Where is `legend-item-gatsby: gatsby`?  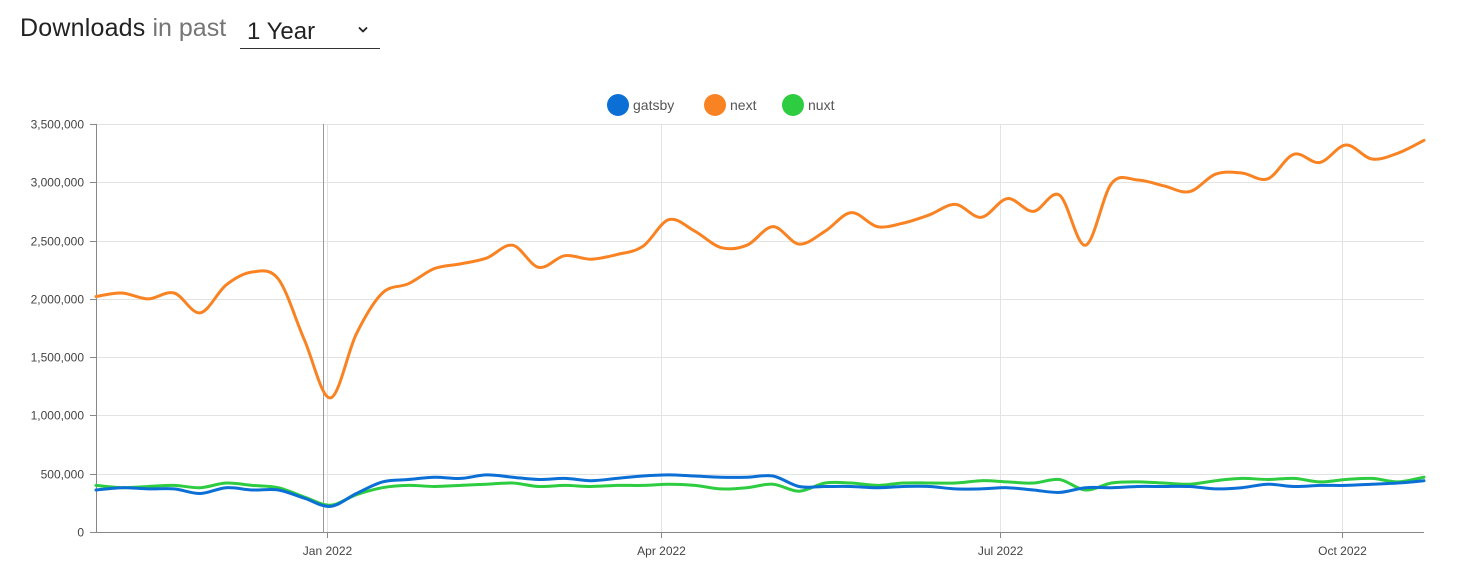 legend-item-gatsby: gatsby is located at coordinates (640, 105).